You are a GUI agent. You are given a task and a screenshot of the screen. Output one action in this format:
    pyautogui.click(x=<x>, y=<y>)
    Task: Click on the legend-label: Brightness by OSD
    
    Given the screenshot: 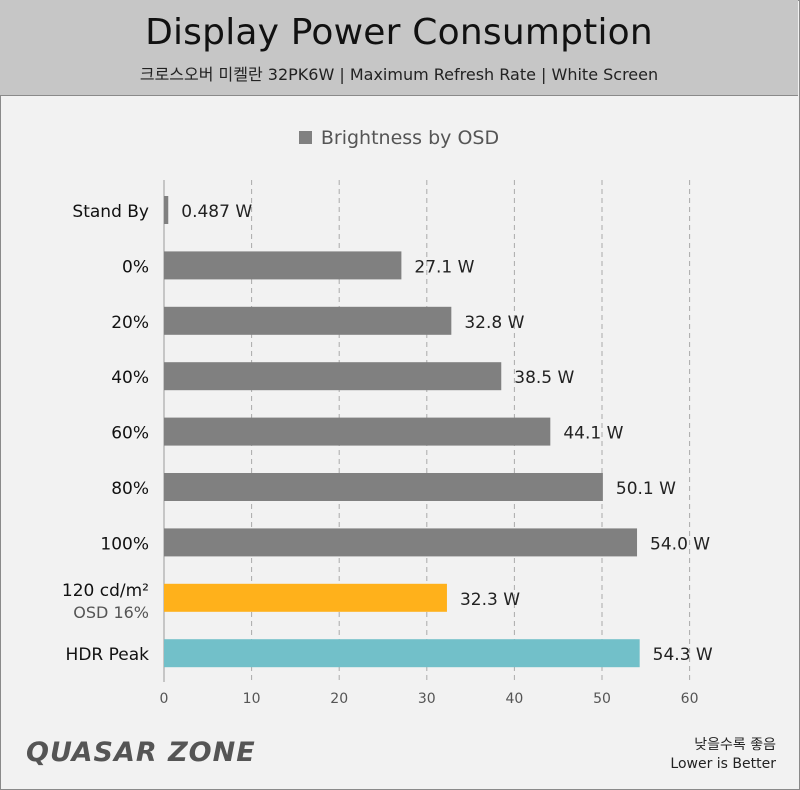 What is the action you would take?
    pyautogui.click(x=410, y=138)
    